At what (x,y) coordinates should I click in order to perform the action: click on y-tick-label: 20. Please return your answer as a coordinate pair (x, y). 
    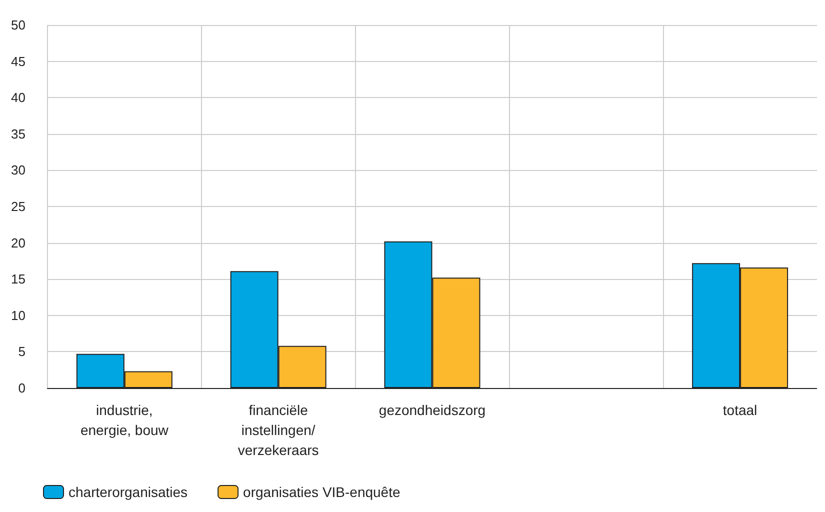
    Looking at the image, I should click on (18, 242).